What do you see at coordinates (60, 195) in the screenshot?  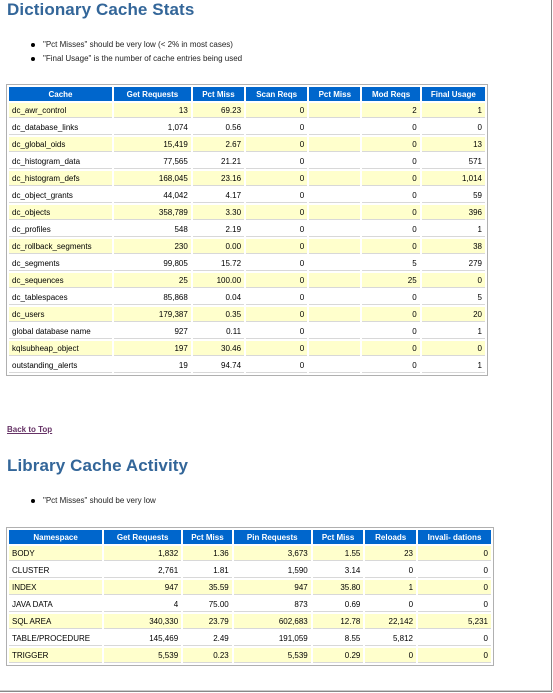 I see `cache-name-cell: dc_object_grants` at bounding box center [60, 195].